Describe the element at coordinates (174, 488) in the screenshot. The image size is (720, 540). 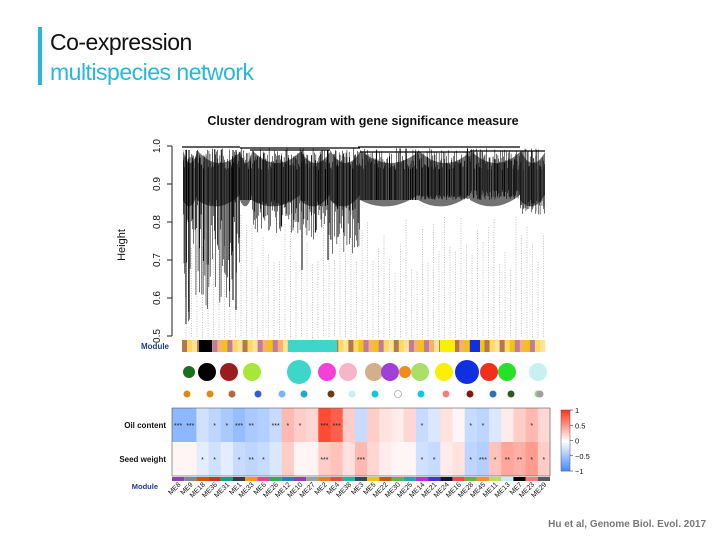
I see `heatmap-column-label: ME8` at that location.